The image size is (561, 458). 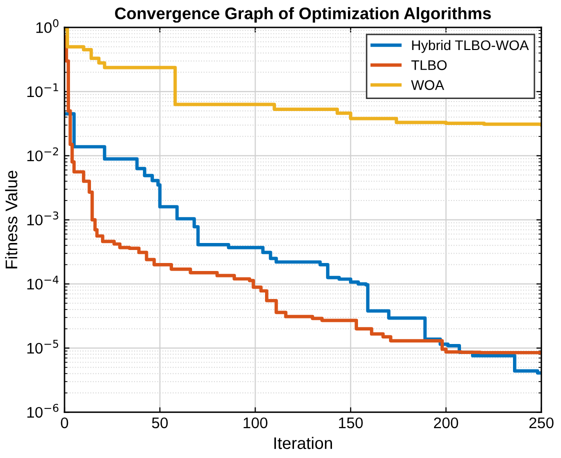 What do you see at coordinates (11, 219) in the screenshot?
I see `y-axis-title: Fitness Value` at bounding box center [11, 219].